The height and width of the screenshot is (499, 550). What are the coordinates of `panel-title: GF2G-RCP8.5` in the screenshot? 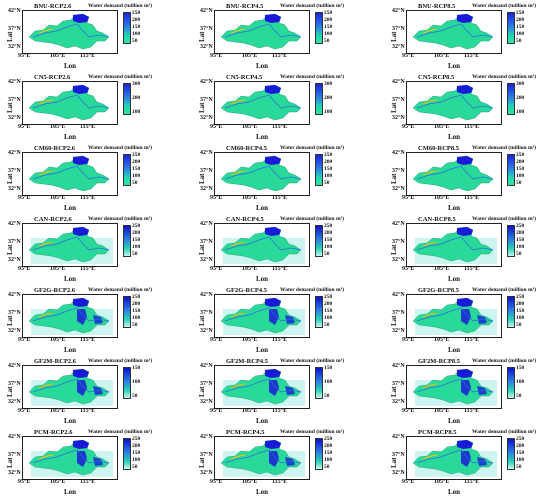 It's located at (438, 290).